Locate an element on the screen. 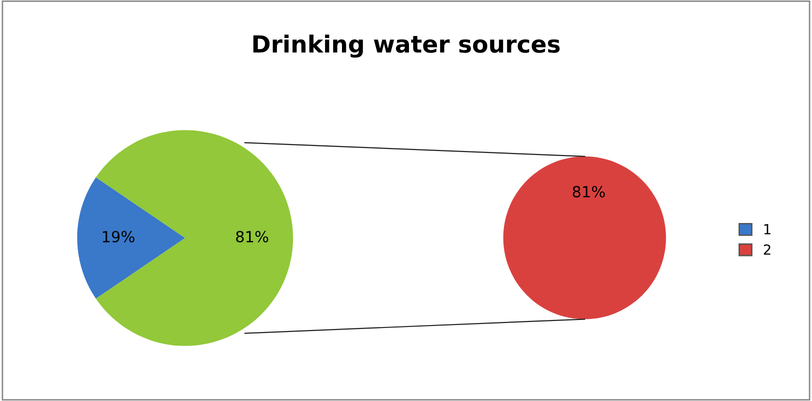 The width and height of the screenshot is (812, 401). legend-label: 2 is located at coordinates (767, 249).